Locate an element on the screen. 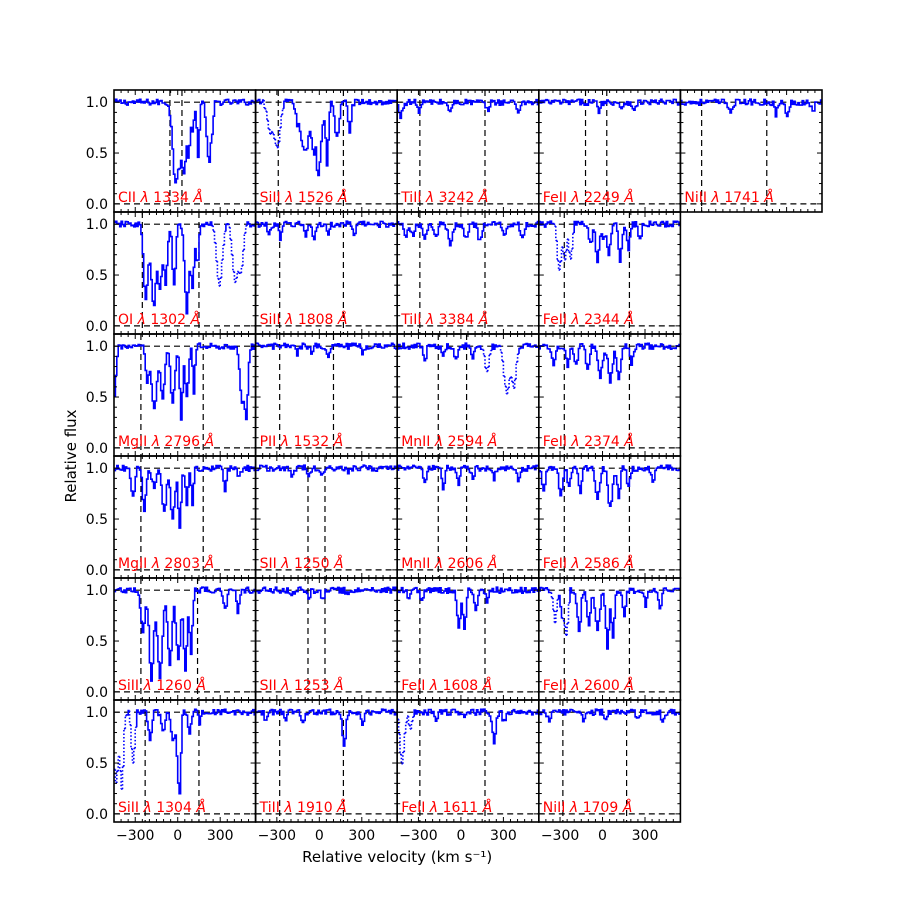  panel-siii-1260: 0.0 0.5 1.0 SiII λ 1260 Å is located at coordinates (171, 639).